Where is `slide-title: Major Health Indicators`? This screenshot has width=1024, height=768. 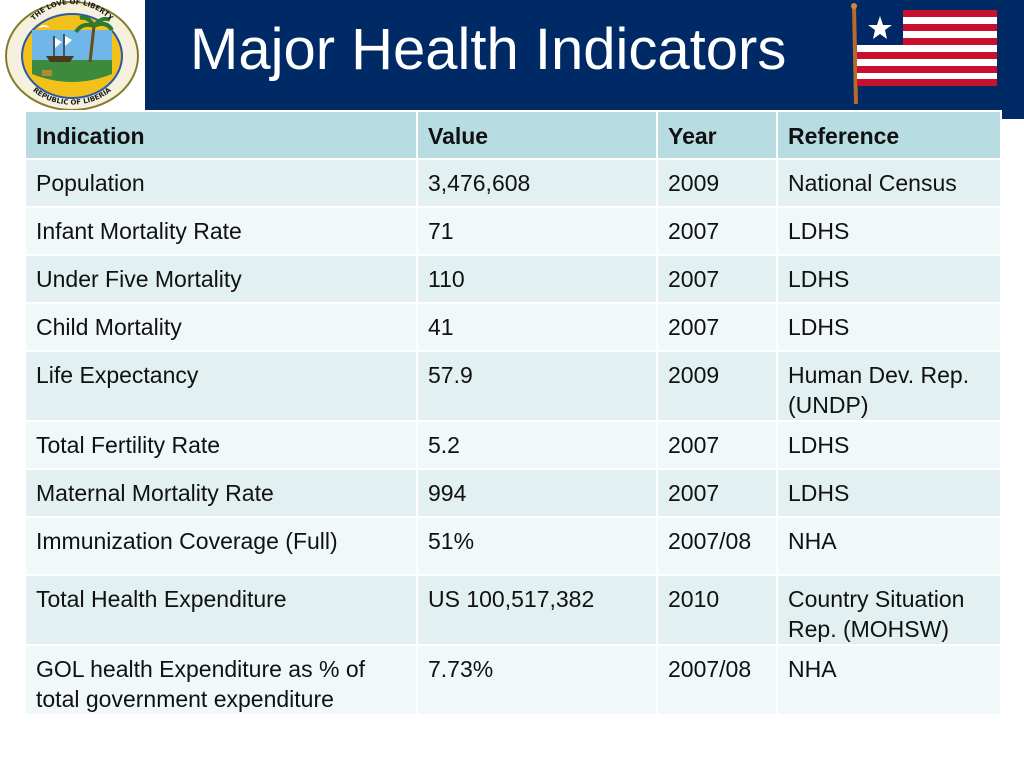 slide-title: Major Health Indicators is located at coordinates (488, 49).